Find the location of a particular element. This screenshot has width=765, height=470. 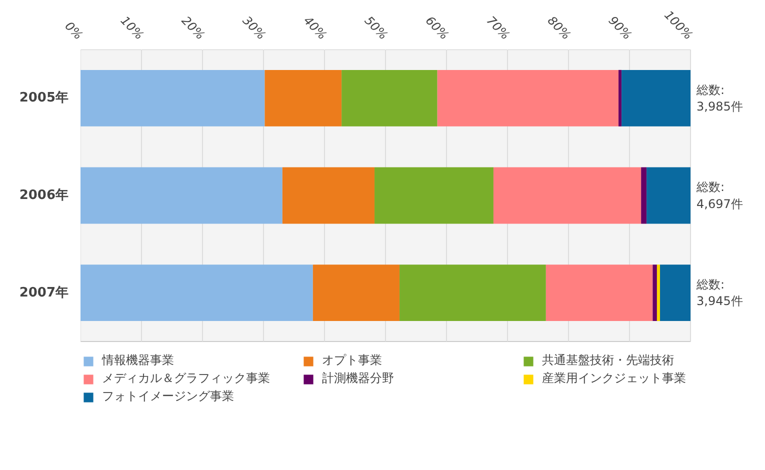

legend-label: 計測機器分野 is located at coordinates (358, 378).